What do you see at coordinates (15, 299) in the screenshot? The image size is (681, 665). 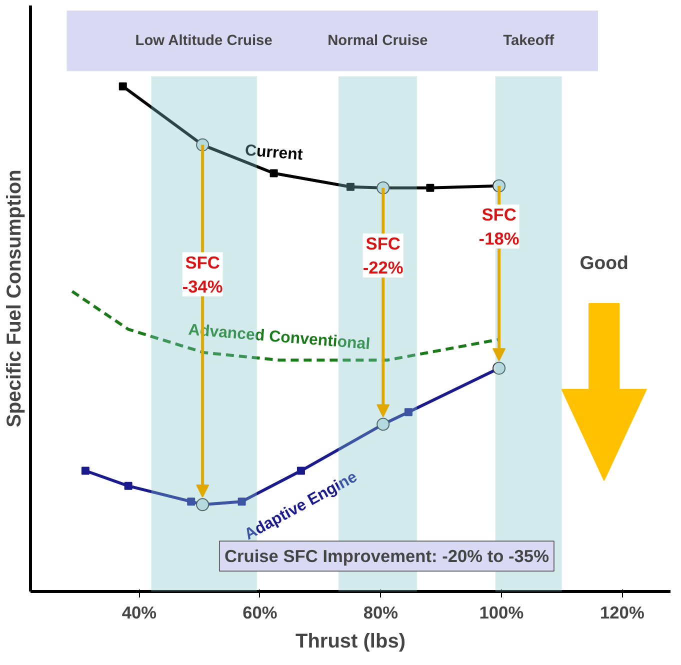 I see `y-axis-title: Specific Fuel Consumption` at bounding box center [15, 299].